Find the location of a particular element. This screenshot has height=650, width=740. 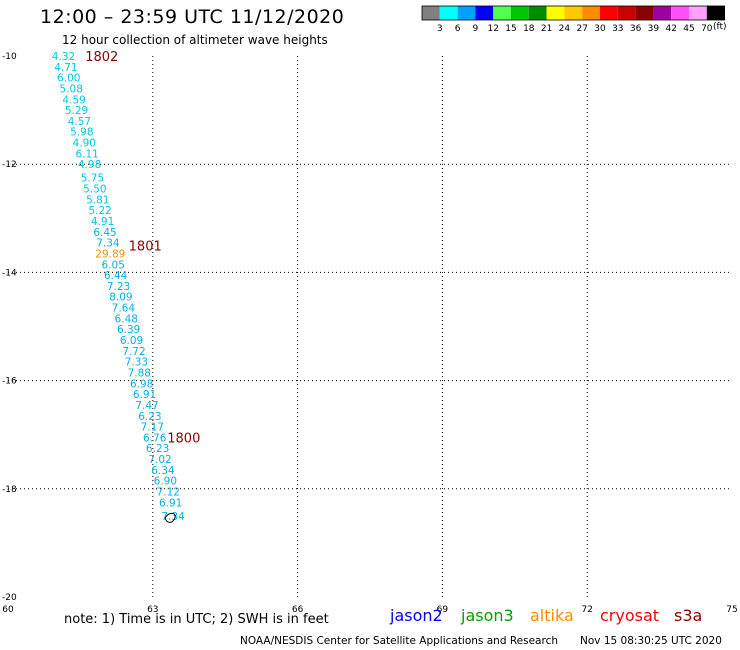

track-number: 1801 is located at coordinates (145, 246).